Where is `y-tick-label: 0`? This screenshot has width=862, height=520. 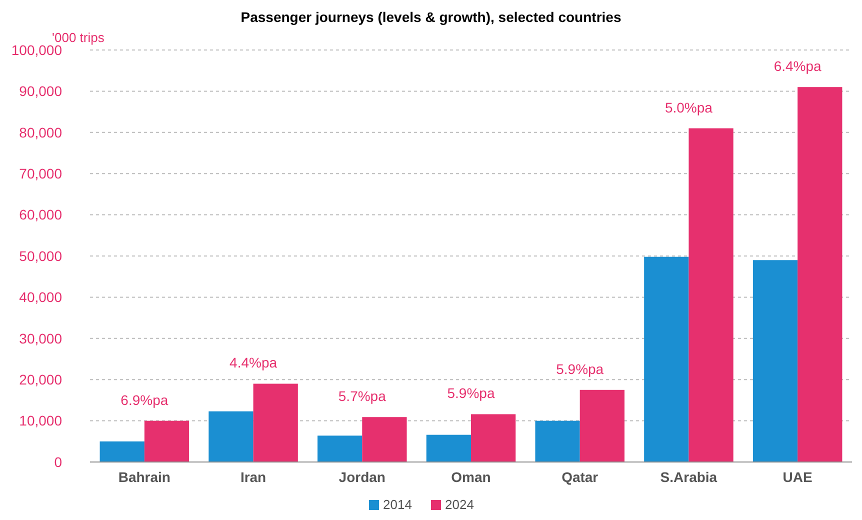
y-tick-label: 0 is located at coordinates (58, 462).